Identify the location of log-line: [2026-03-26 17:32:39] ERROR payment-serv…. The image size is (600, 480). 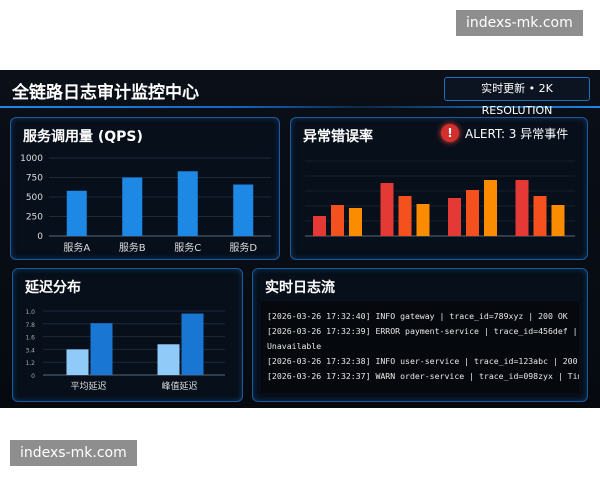
(423, 331).